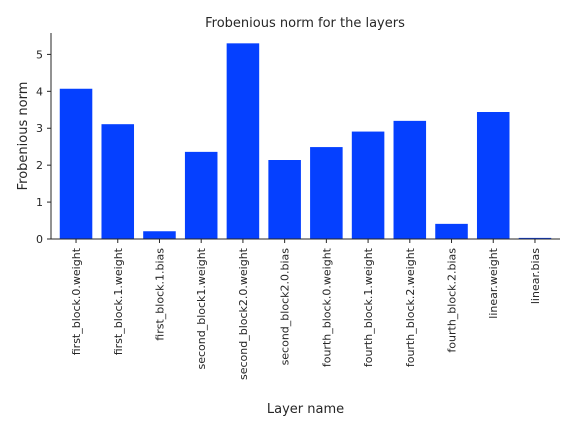 This screenshot has width=576, height=432. I want to click on x-tick-label-1: first_block.1.weight, so click(118, 301).